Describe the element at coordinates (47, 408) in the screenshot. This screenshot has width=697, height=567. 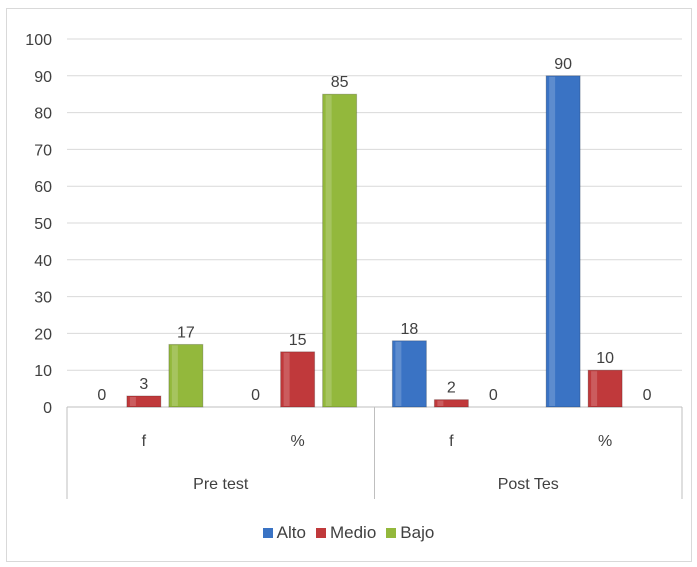
I see `y-tick-label: 0` at that location.